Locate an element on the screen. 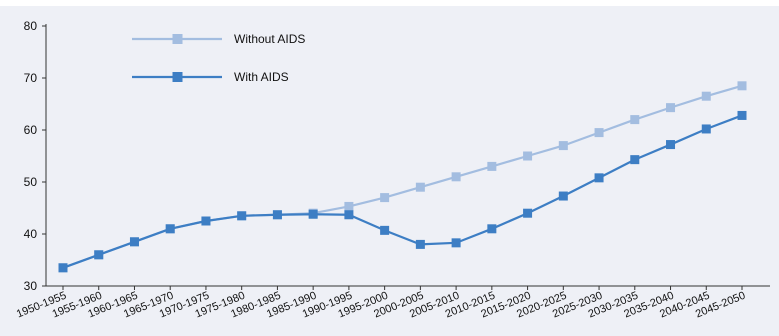 This screenshot has height=336, width=779. legend: Without AIDS With AIDS is located at coordinates (218, 58).